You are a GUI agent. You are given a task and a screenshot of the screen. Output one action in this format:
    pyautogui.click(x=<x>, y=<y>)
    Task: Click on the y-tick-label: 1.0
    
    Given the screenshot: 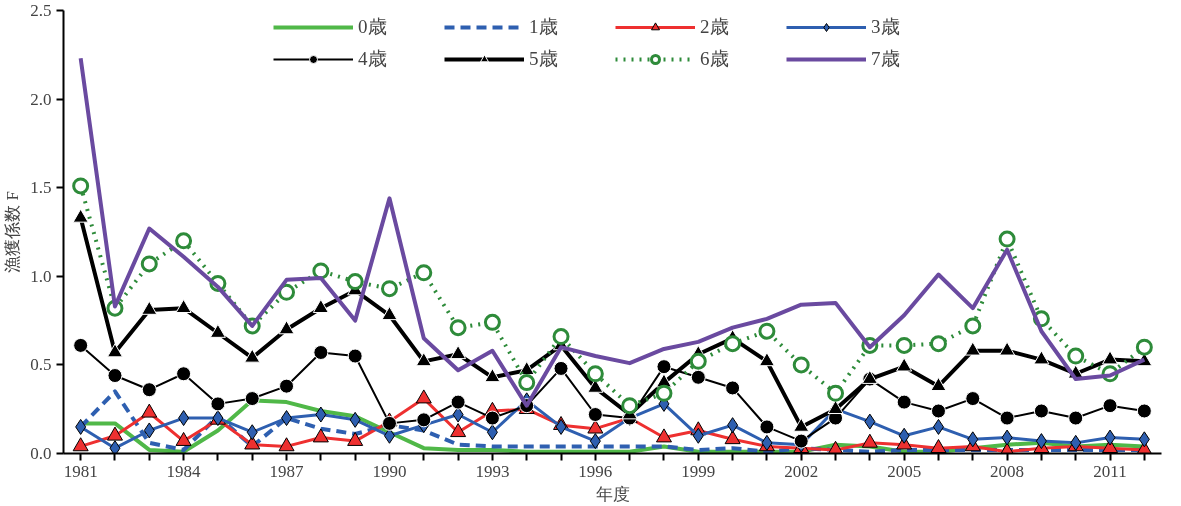 What is the action you would take?
    pyautogui.click(x=41, y=276)
    